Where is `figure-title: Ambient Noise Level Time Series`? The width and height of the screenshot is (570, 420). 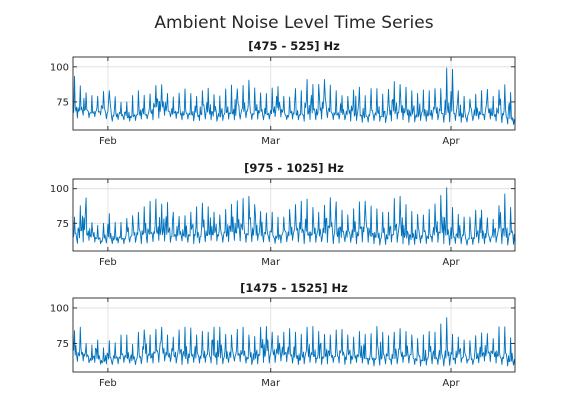
figure-title: Ambient Noise Level Time Series is located at coordinates (293, 23).